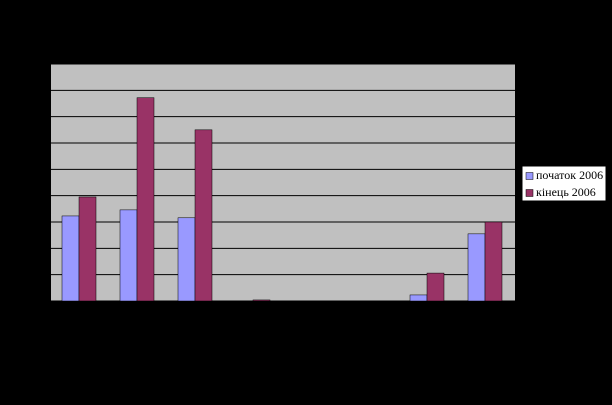 The image size is (612, 405). Describe the element at coordinates (564, 183) in the screenshot. I see `legend-box` at that location.